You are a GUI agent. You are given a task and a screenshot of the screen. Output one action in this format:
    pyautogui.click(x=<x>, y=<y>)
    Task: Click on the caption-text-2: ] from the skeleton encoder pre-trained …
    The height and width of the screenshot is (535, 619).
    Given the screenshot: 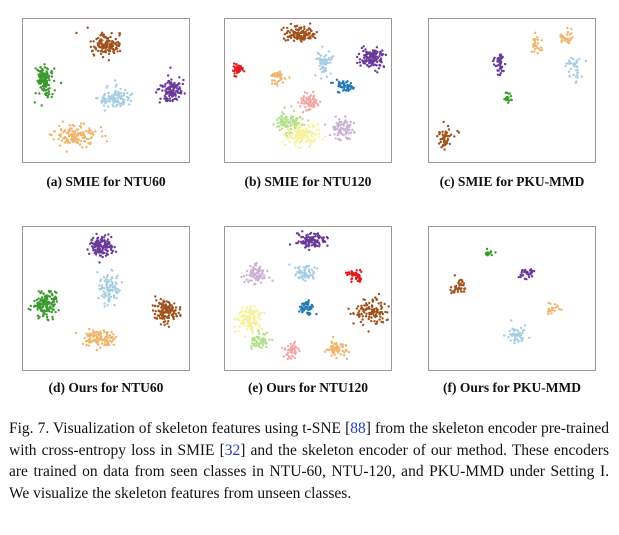 What is the action you would take?
    pyautogui.click(x=309, y=439)
    